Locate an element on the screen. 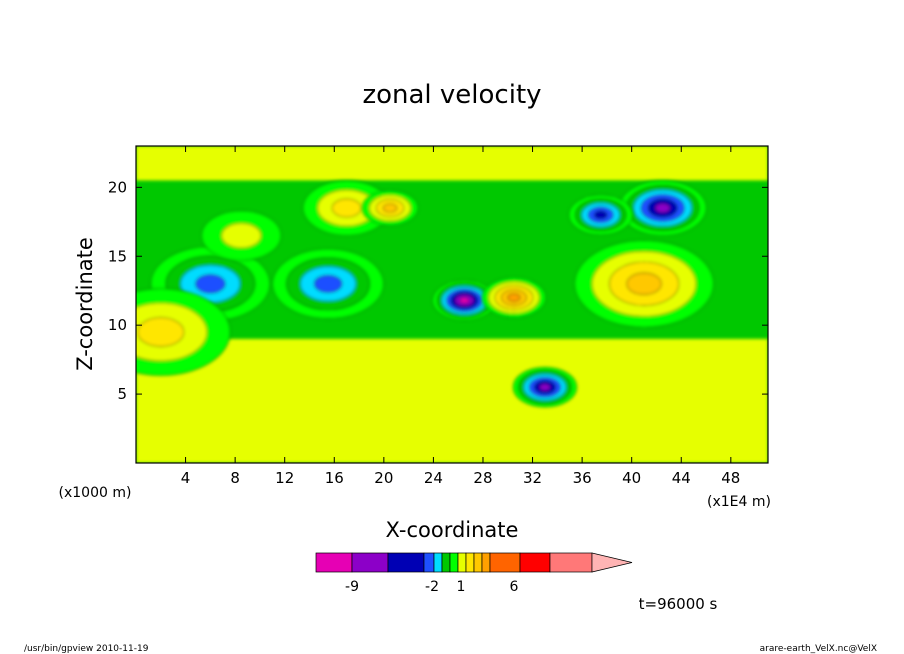 This screenshot has height=654, width=904. x-tick-label: 28 is located at coordinates (482, 478).